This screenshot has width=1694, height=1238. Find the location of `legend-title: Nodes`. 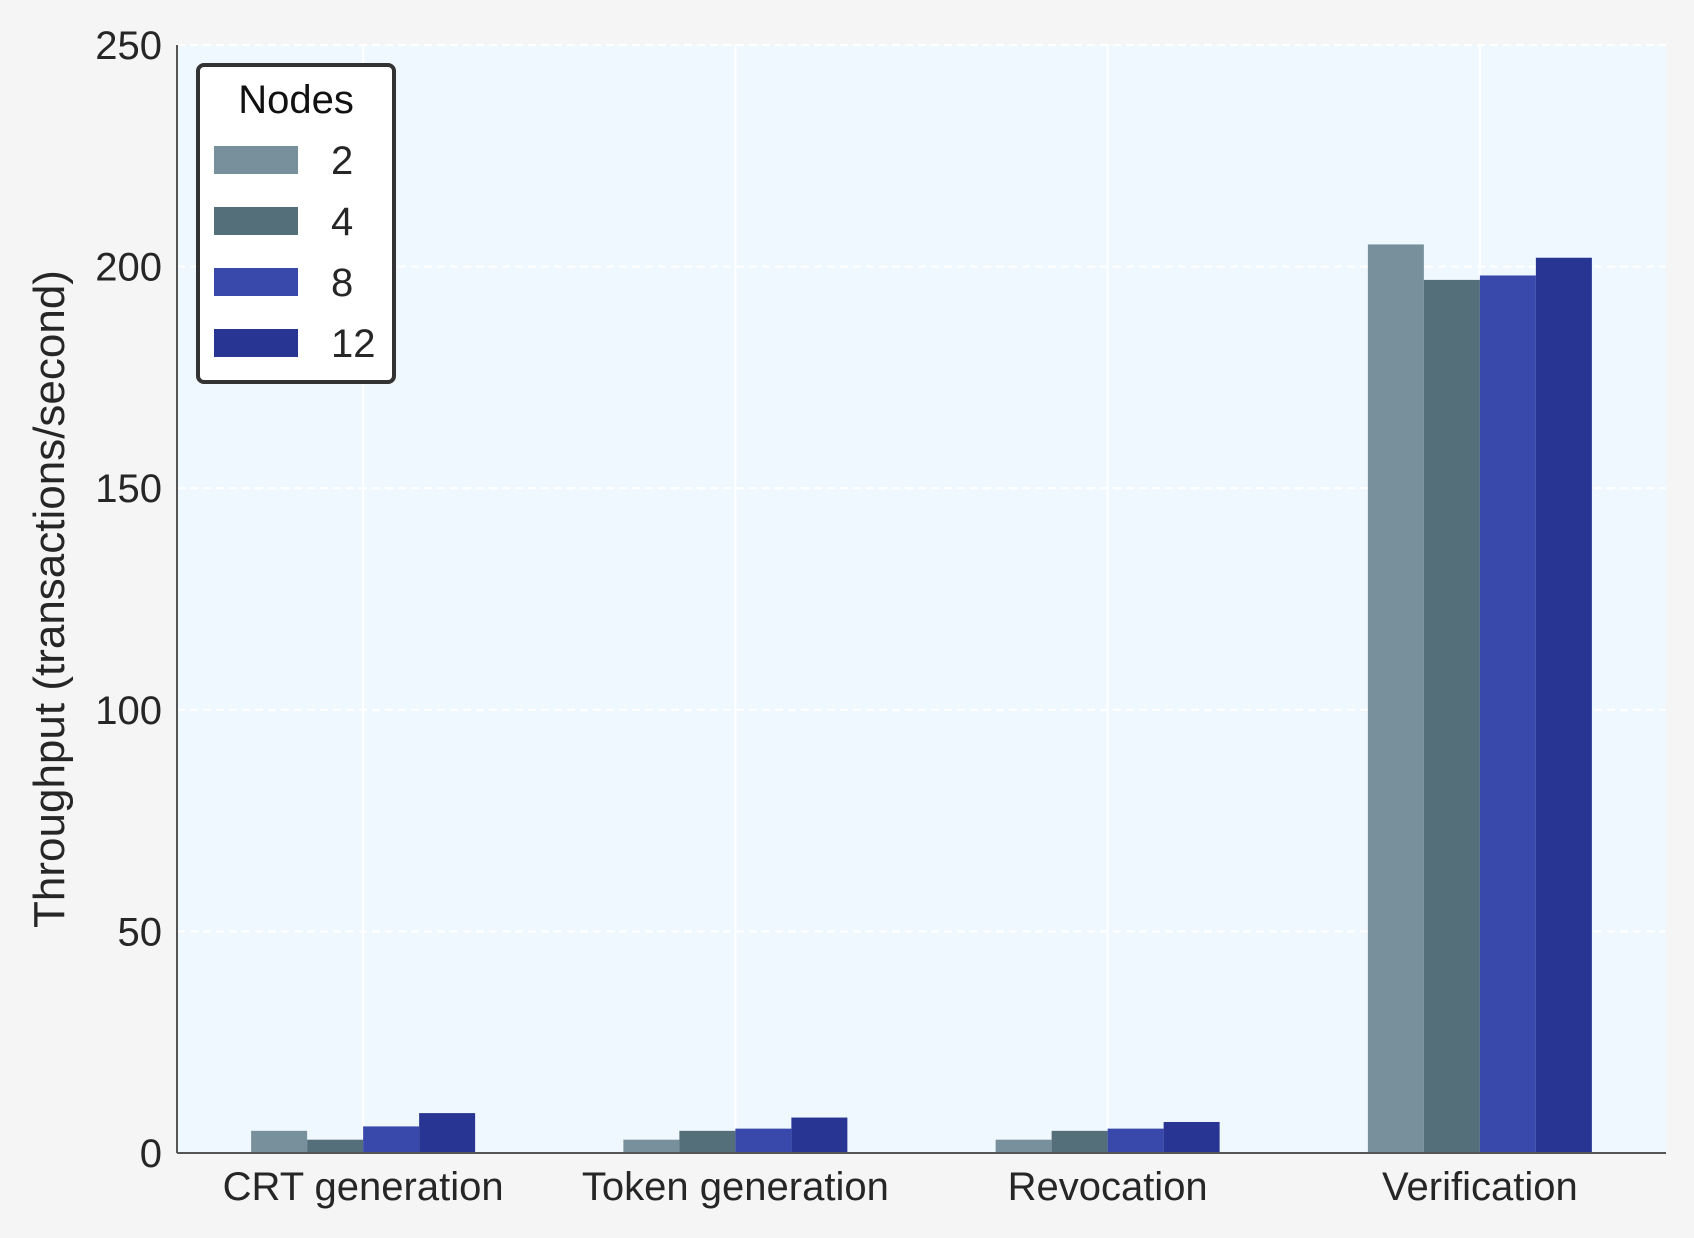

legend-title: Nodes is located at coordinates (296, 100).